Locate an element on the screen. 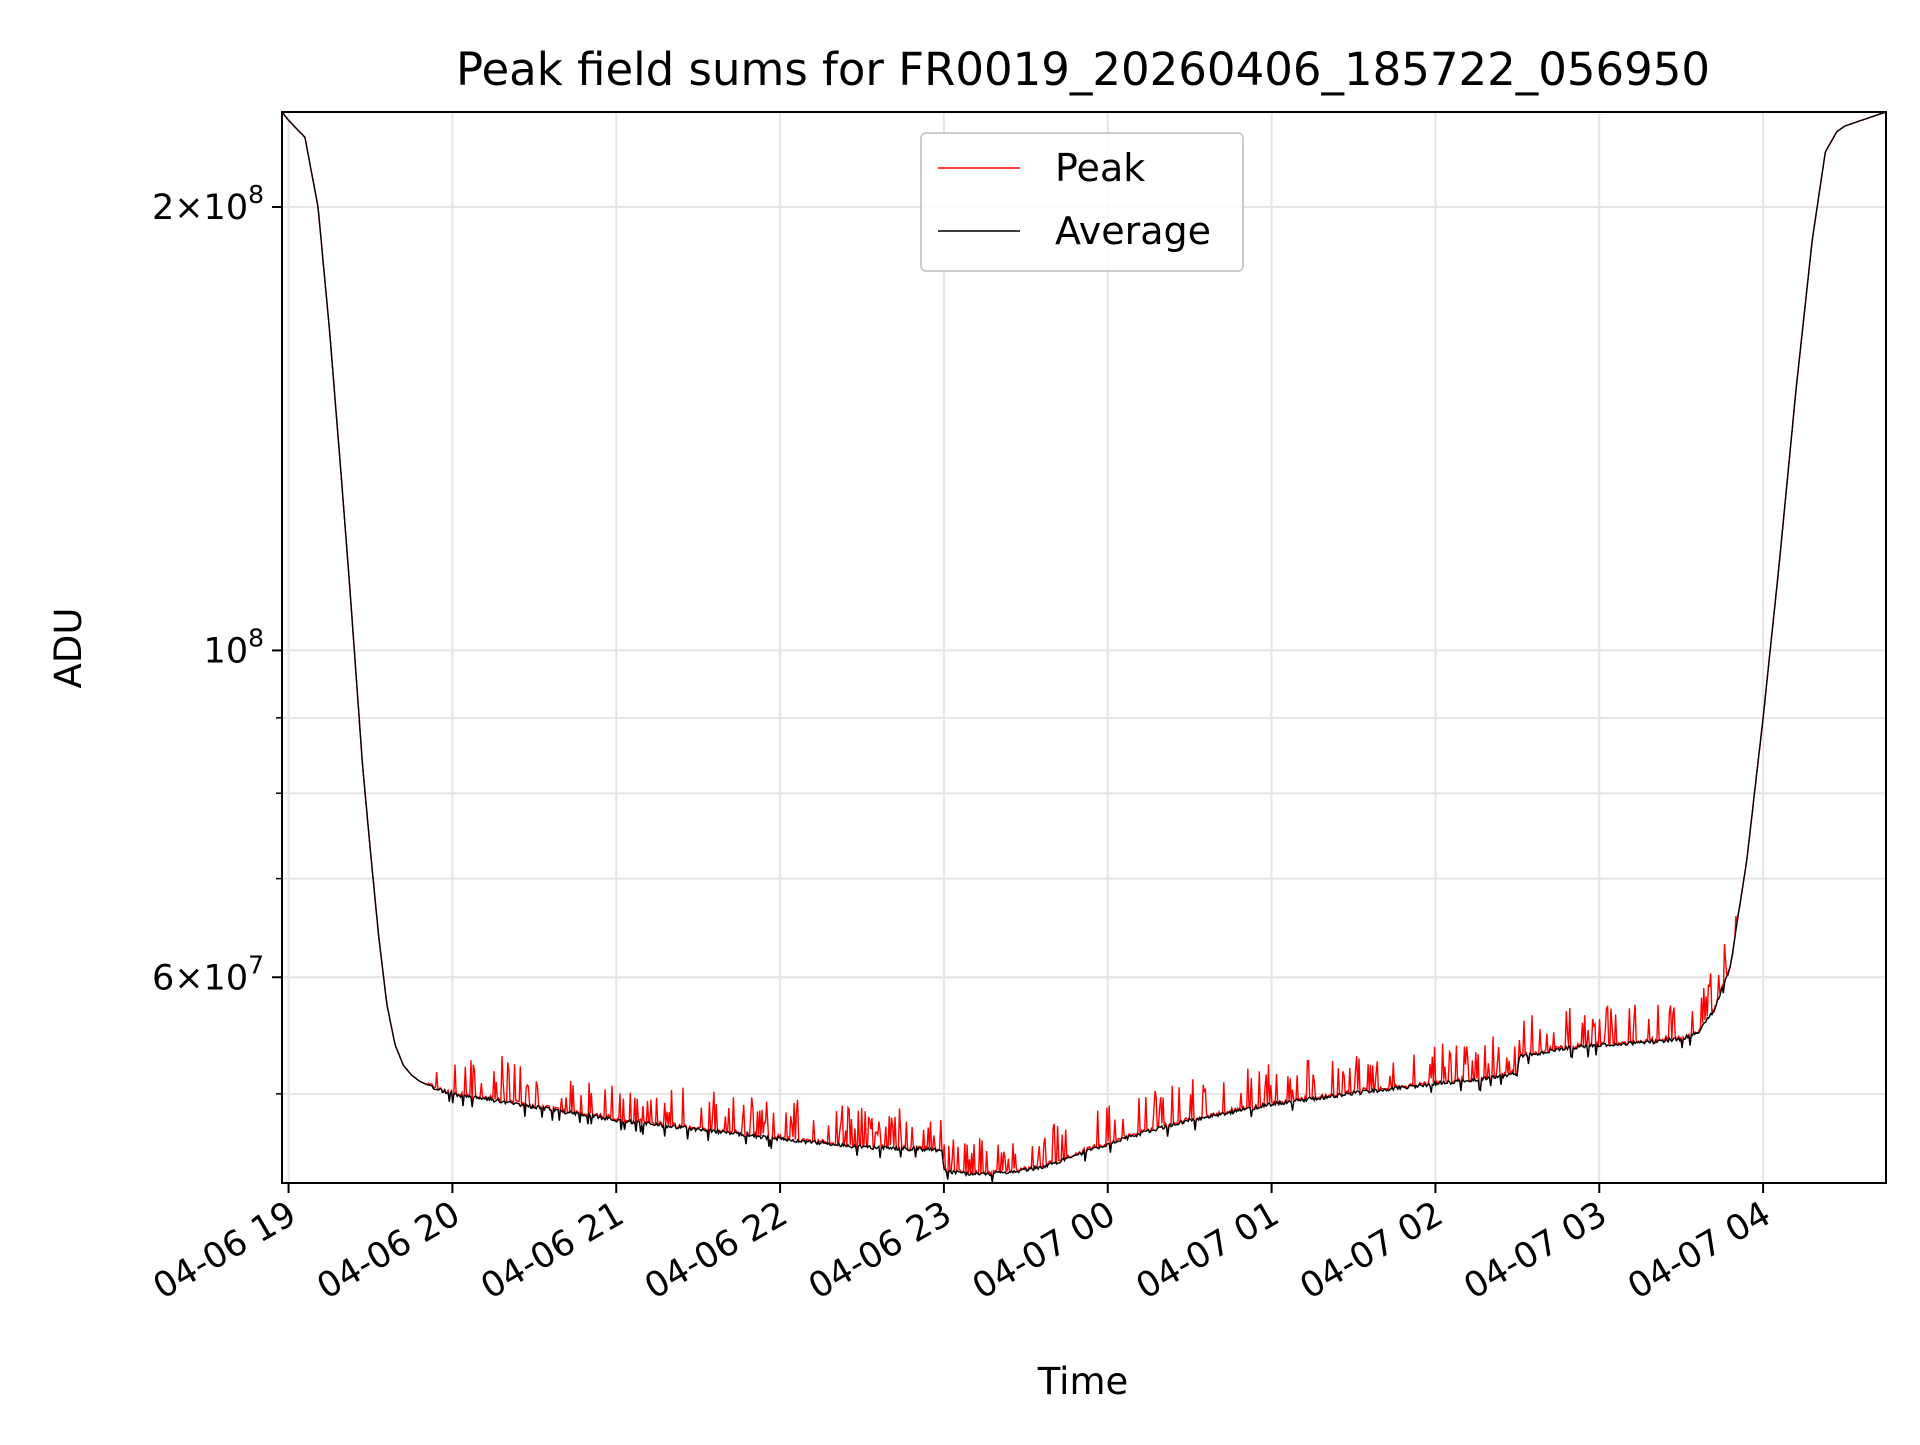 The width and height of the screenshot is (1920, 1445). x-tick-label: 04-07 03 is located at coordinates (1535, 1250).